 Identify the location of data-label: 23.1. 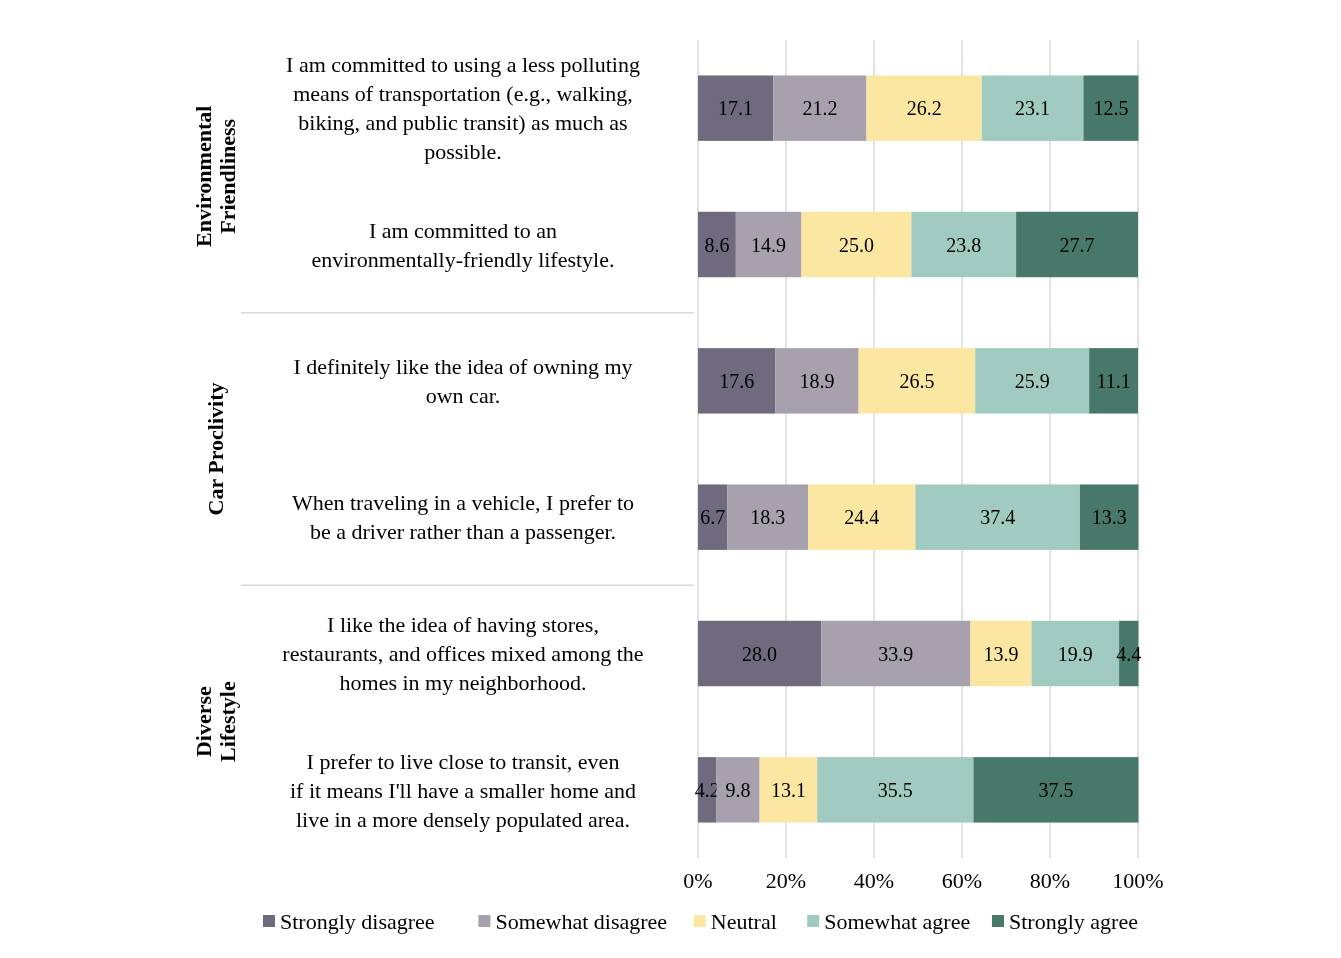
(1033, 108).